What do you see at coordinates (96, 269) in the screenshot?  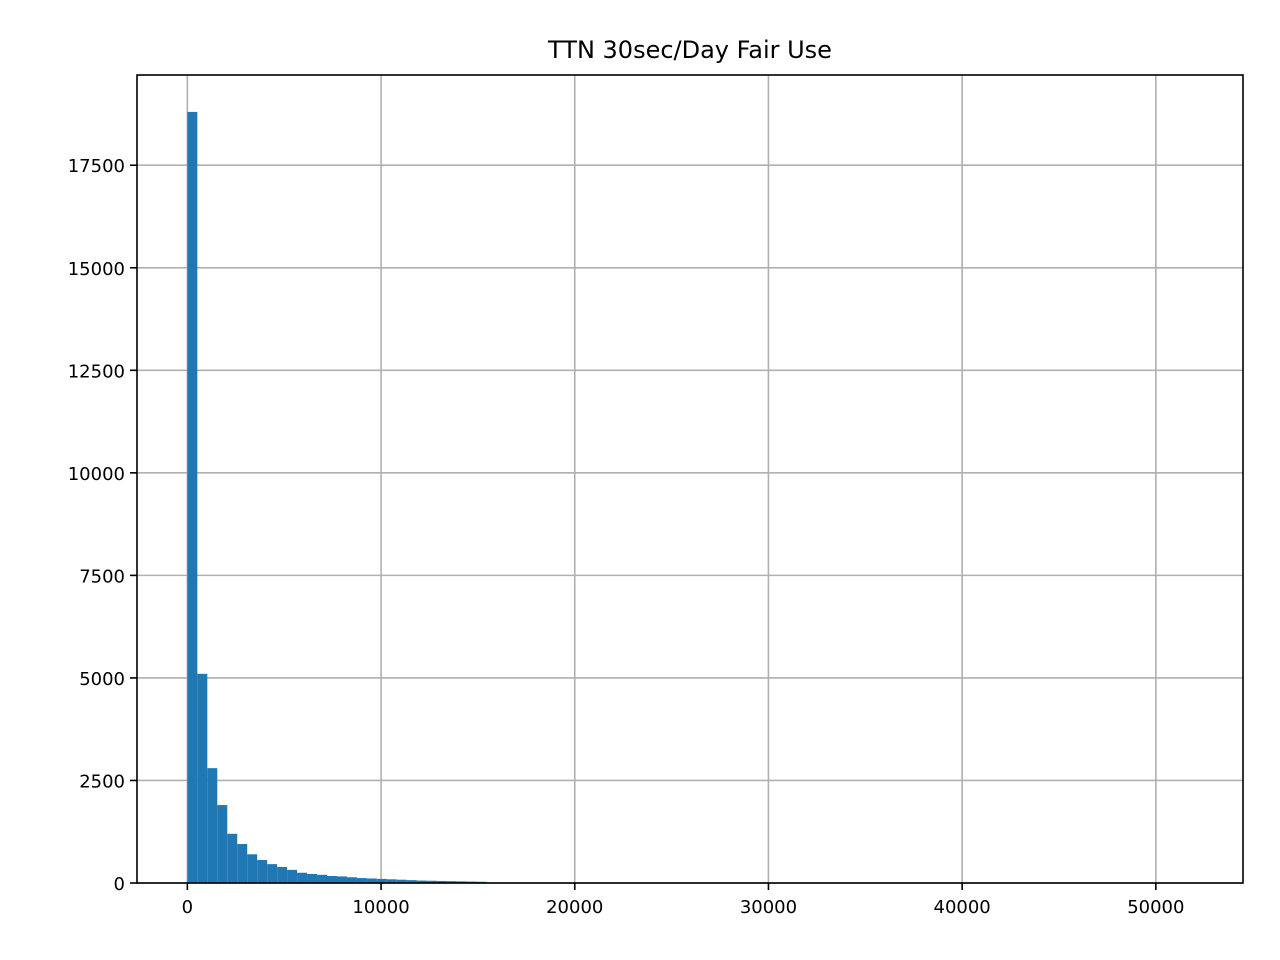 I see `y-tick-label: 15000` at bounding box center [96, 269].